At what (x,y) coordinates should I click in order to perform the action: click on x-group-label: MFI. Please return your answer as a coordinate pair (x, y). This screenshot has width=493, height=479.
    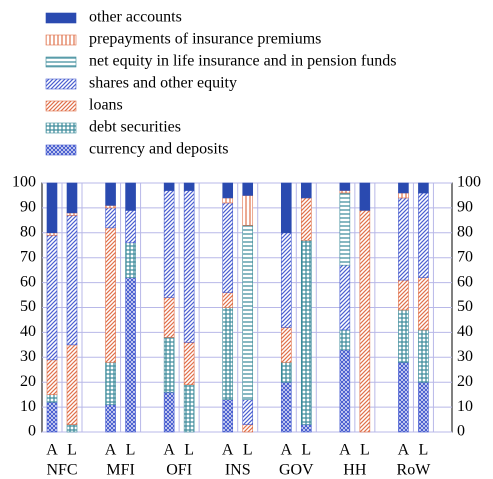
    Looking at the image, I should click on (120, 470).